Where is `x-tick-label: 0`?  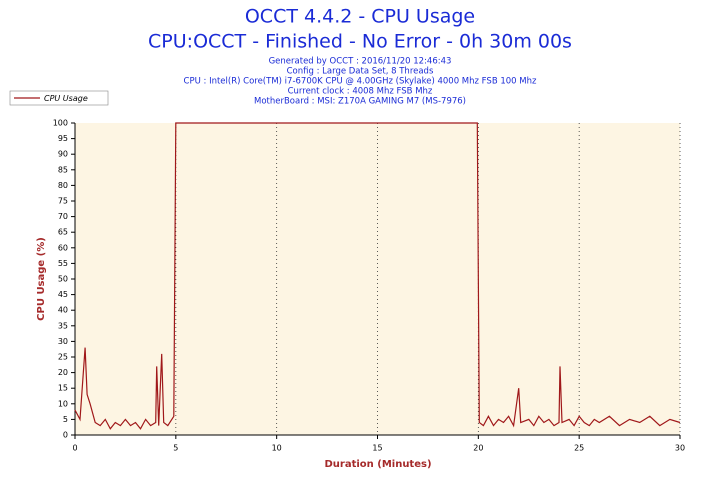
x-tick-label: 0 is located at coordinates (74, 448).